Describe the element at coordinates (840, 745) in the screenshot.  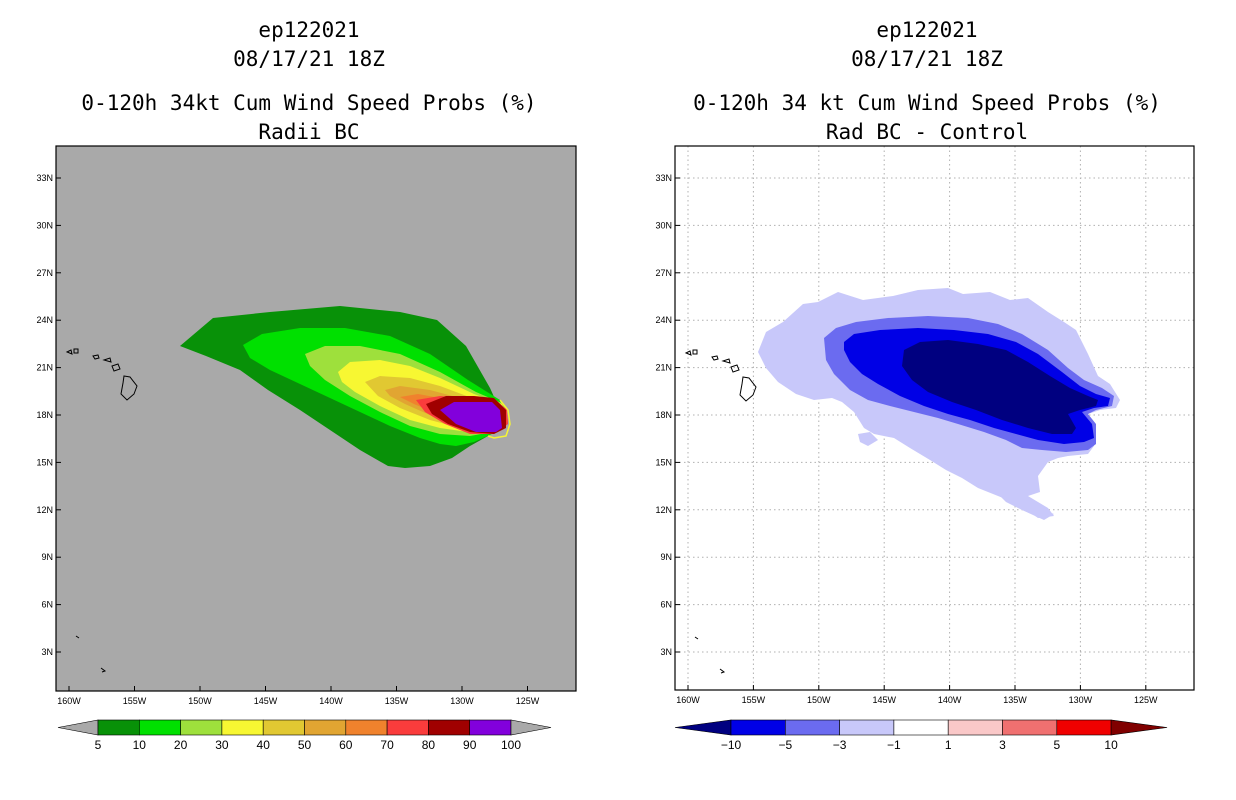
I see `colorbar-label: −3` at that location.